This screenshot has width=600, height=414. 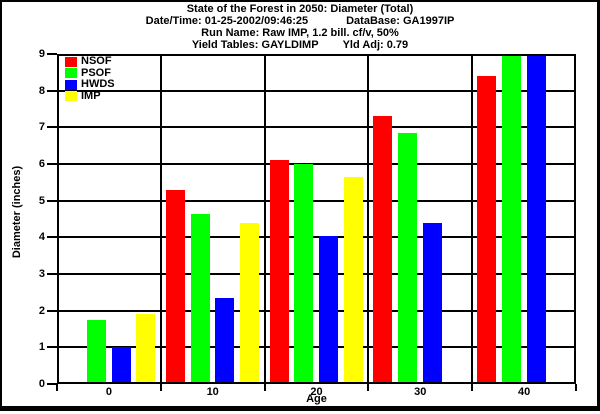 What do you see at coordinates (316, 392) in the screenshot?
I see `x-tick-label-20: 20` at bounding box center [316, 392].